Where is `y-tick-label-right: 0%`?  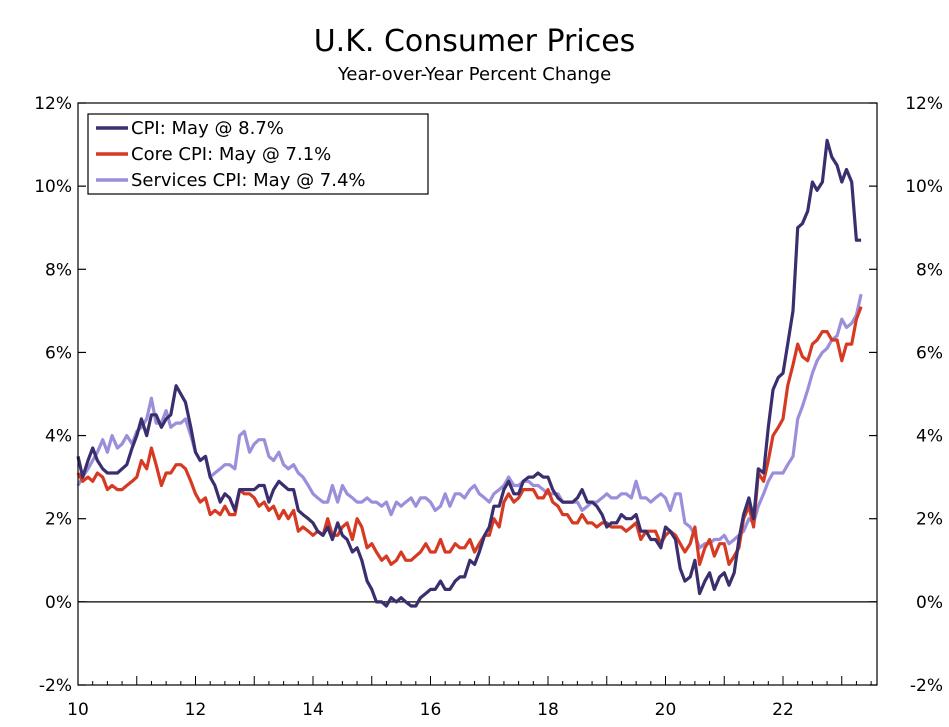 y-tick-label-right: 0% is located at coordinates (929, 603).